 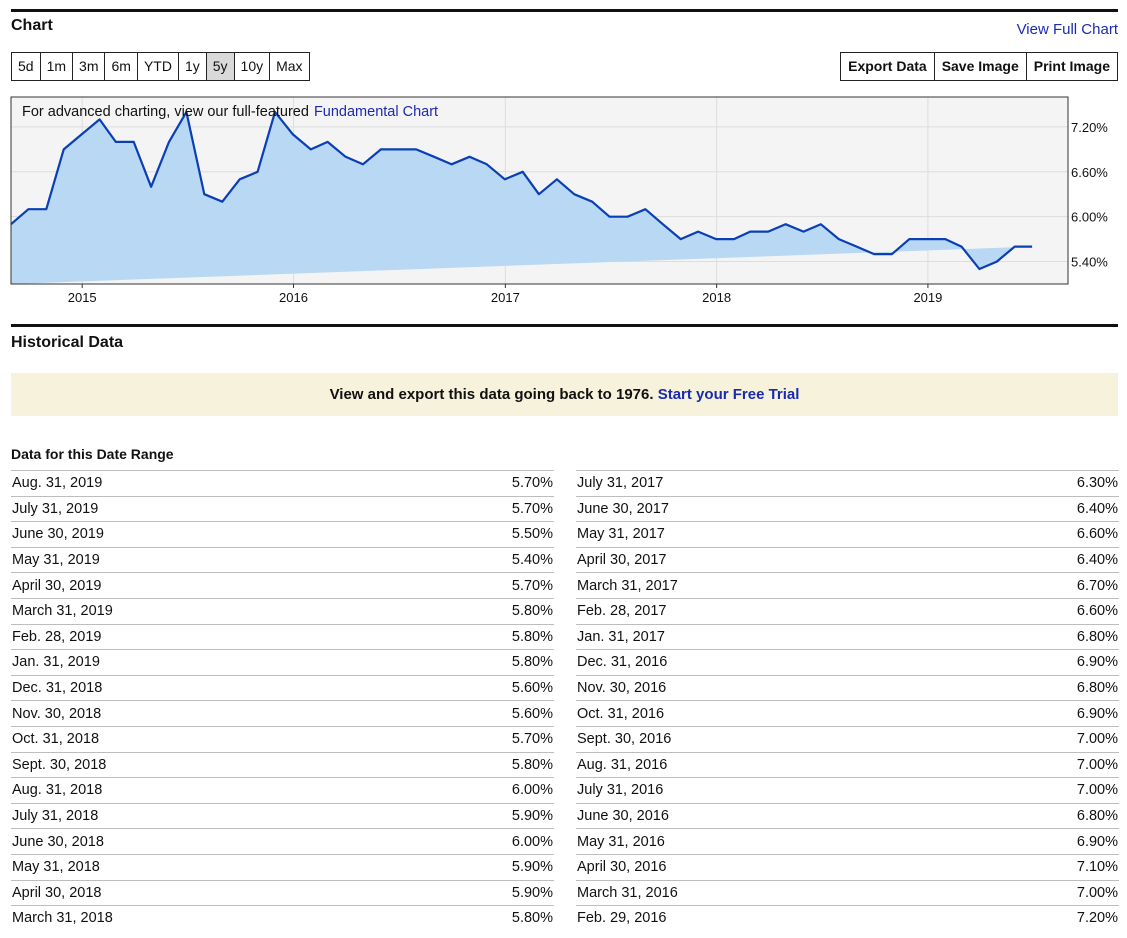 I want to click on range-button-1y: 1y, so click(x=192, y=66).